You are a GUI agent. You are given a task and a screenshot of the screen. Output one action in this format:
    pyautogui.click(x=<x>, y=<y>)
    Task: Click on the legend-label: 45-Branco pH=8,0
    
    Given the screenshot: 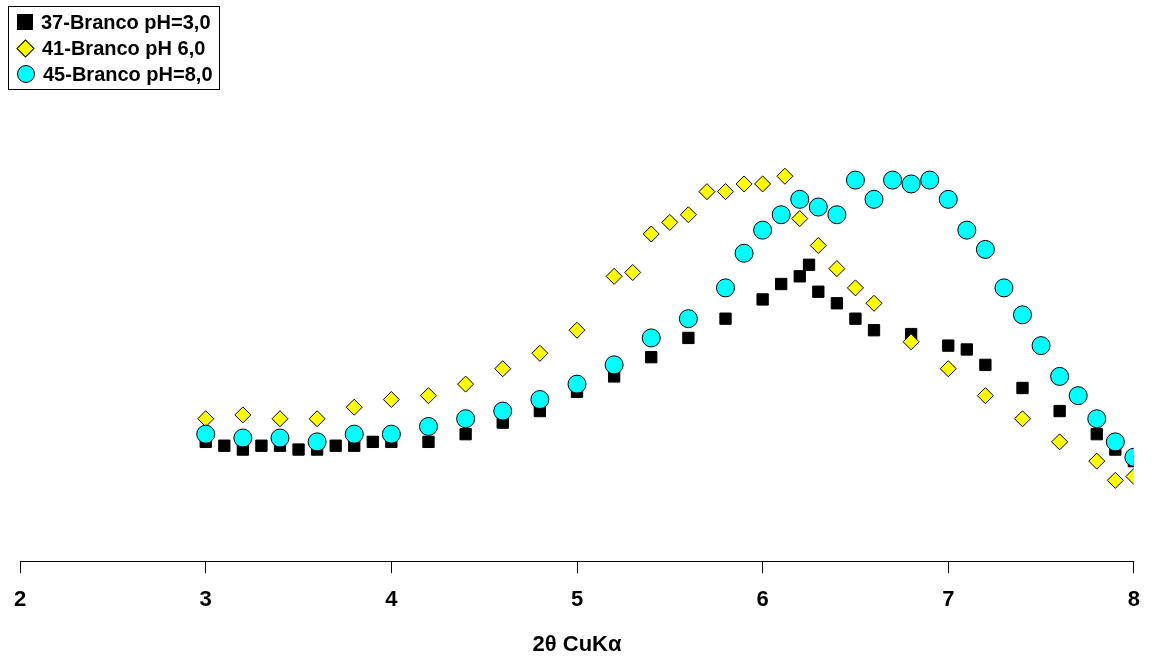 What is the action you would take?
    pyautogui.click(x=128, y=74)
    